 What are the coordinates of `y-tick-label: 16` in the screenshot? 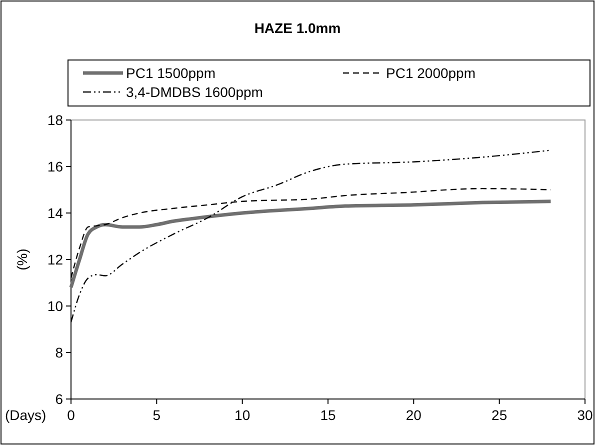 It's located at (55, 166).